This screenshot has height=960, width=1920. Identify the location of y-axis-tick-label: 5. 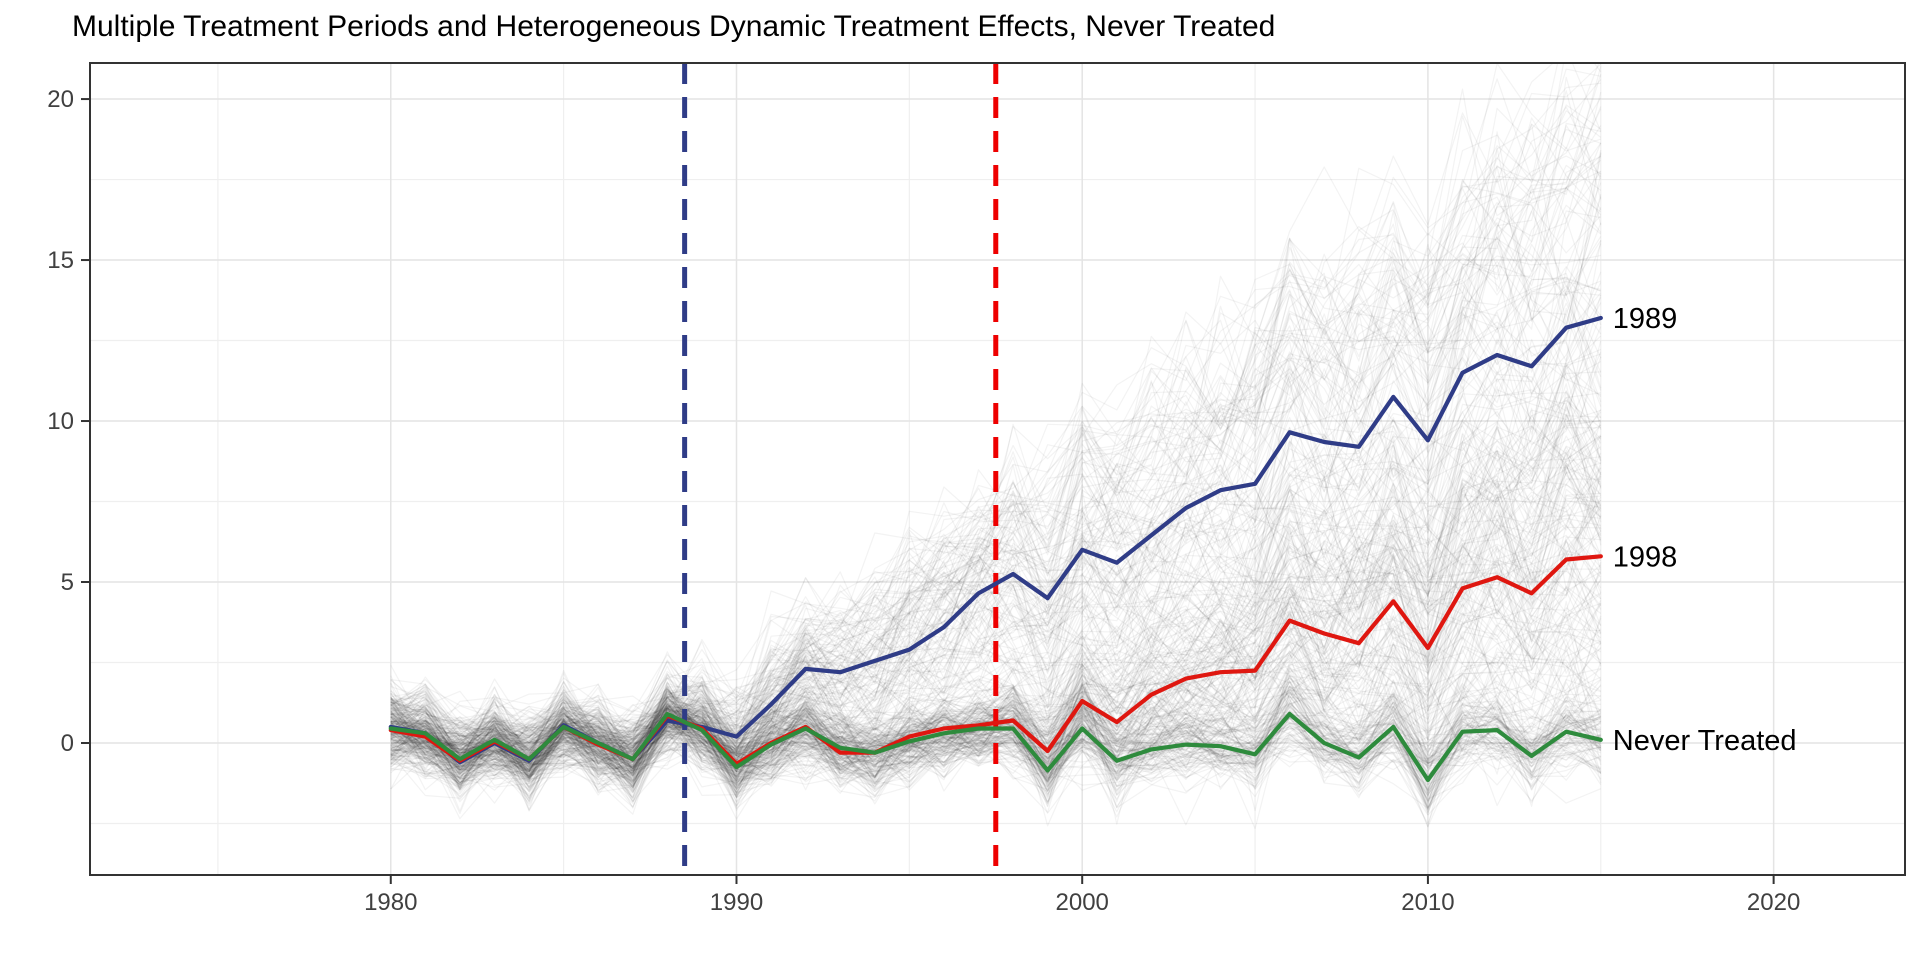
(67, 582).